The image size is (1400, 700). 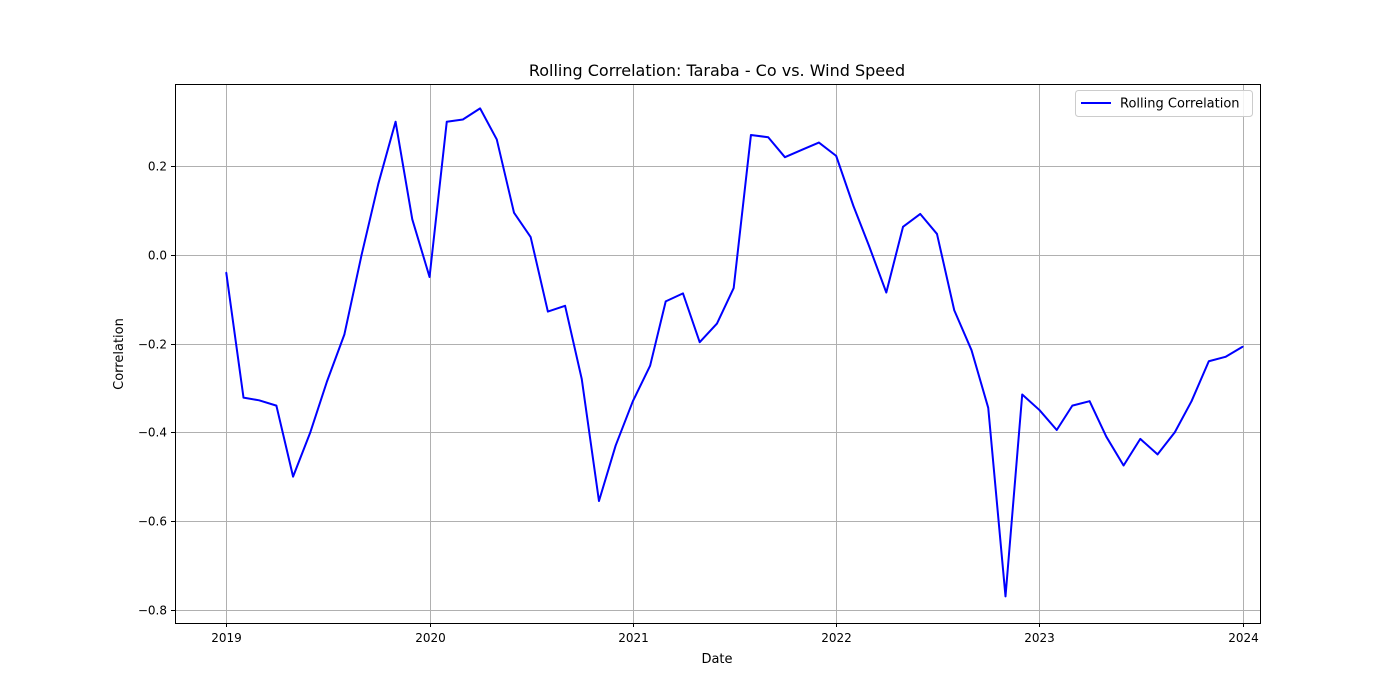 I want to click on y-tick-label: −0.6, so click(x=152, y=522).